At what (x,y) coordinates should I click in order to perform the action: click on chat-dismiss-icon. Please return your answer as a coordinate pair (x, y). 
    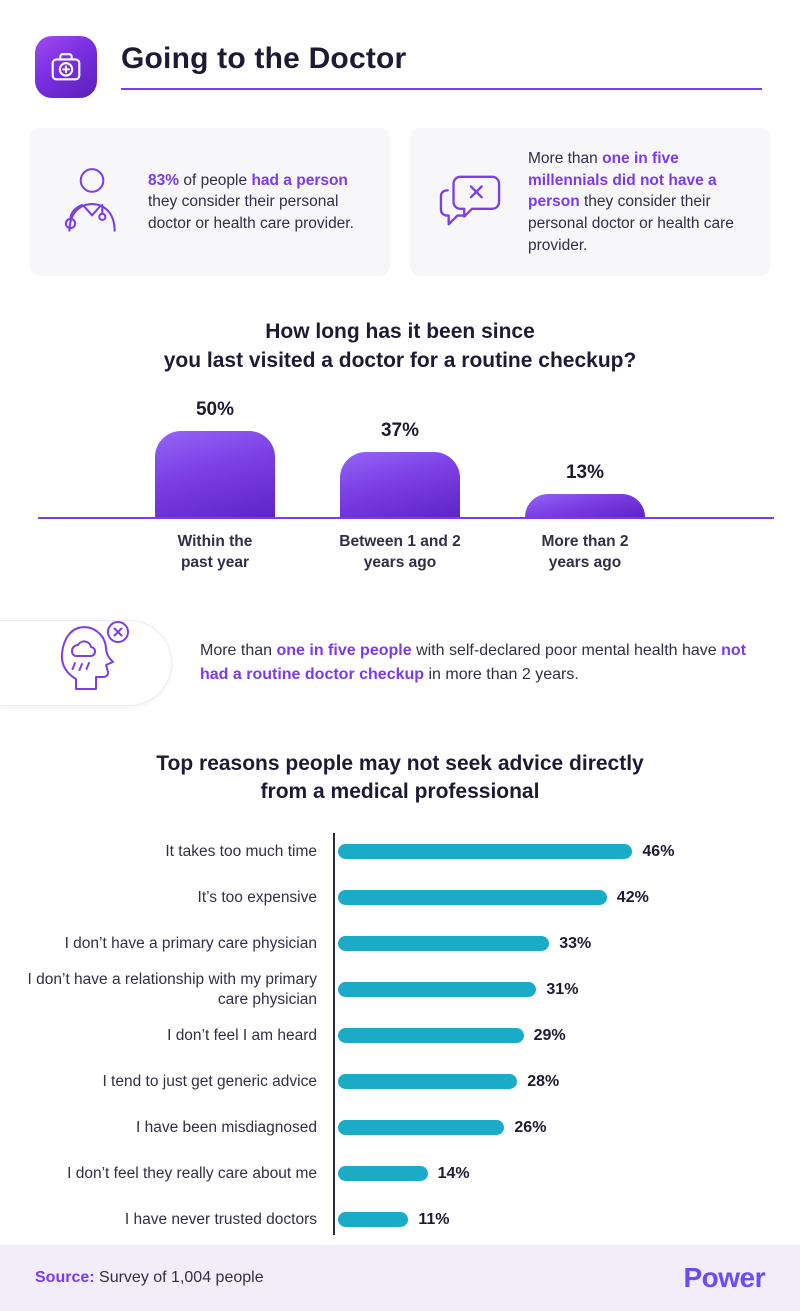
    Looking at the image, I should click on (470, 202).